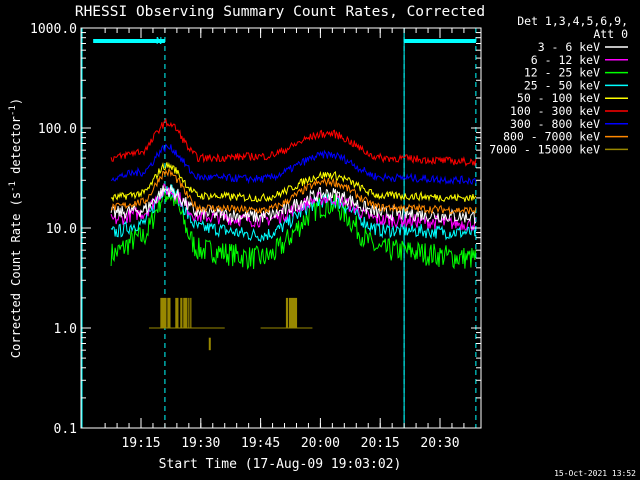 This screenshot has height=480, width=640. I want to click on legend-label: 300 - 800 keV, so click(555, 124).